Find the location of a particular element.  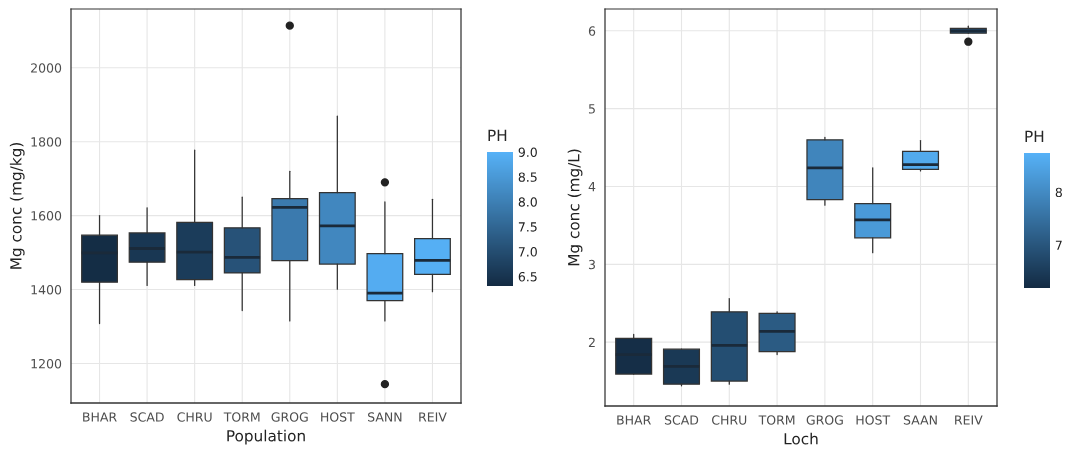

y-tick-label: 2000 is located at coordinates (46, 68).